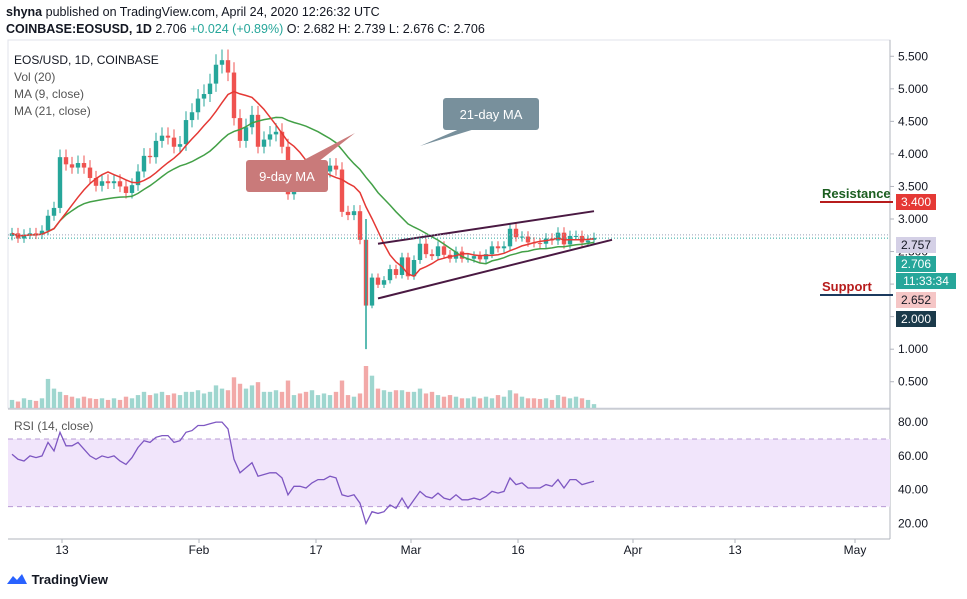 This screenshot has height=599, width=967. I want to click on time-tick-label: 17, so click(316, 550).